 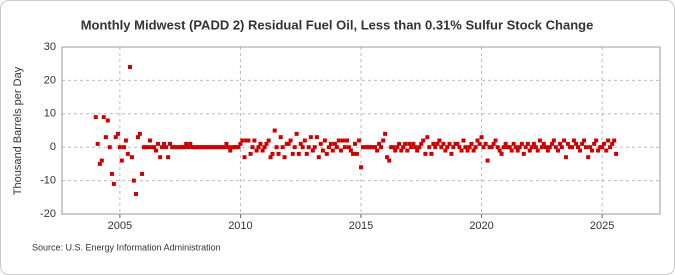 What do you see at coordinates (48, 181) in the screenshot?
I see `y-tick-label: -10` at bounding box center [48, 181].